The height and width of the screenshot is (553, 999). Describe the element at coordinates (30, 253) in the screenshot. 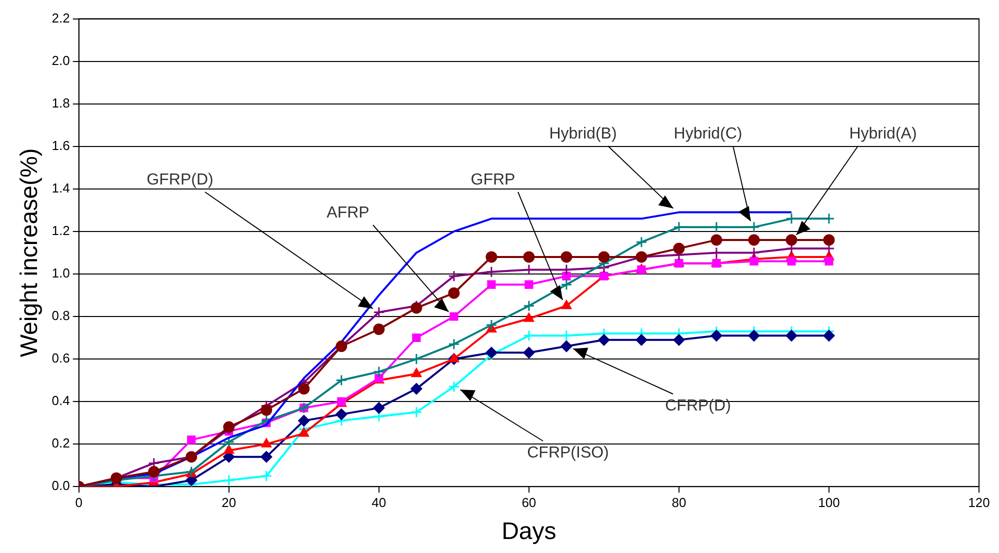

I see `y-axis-title: Weight increase(%)` at that location.